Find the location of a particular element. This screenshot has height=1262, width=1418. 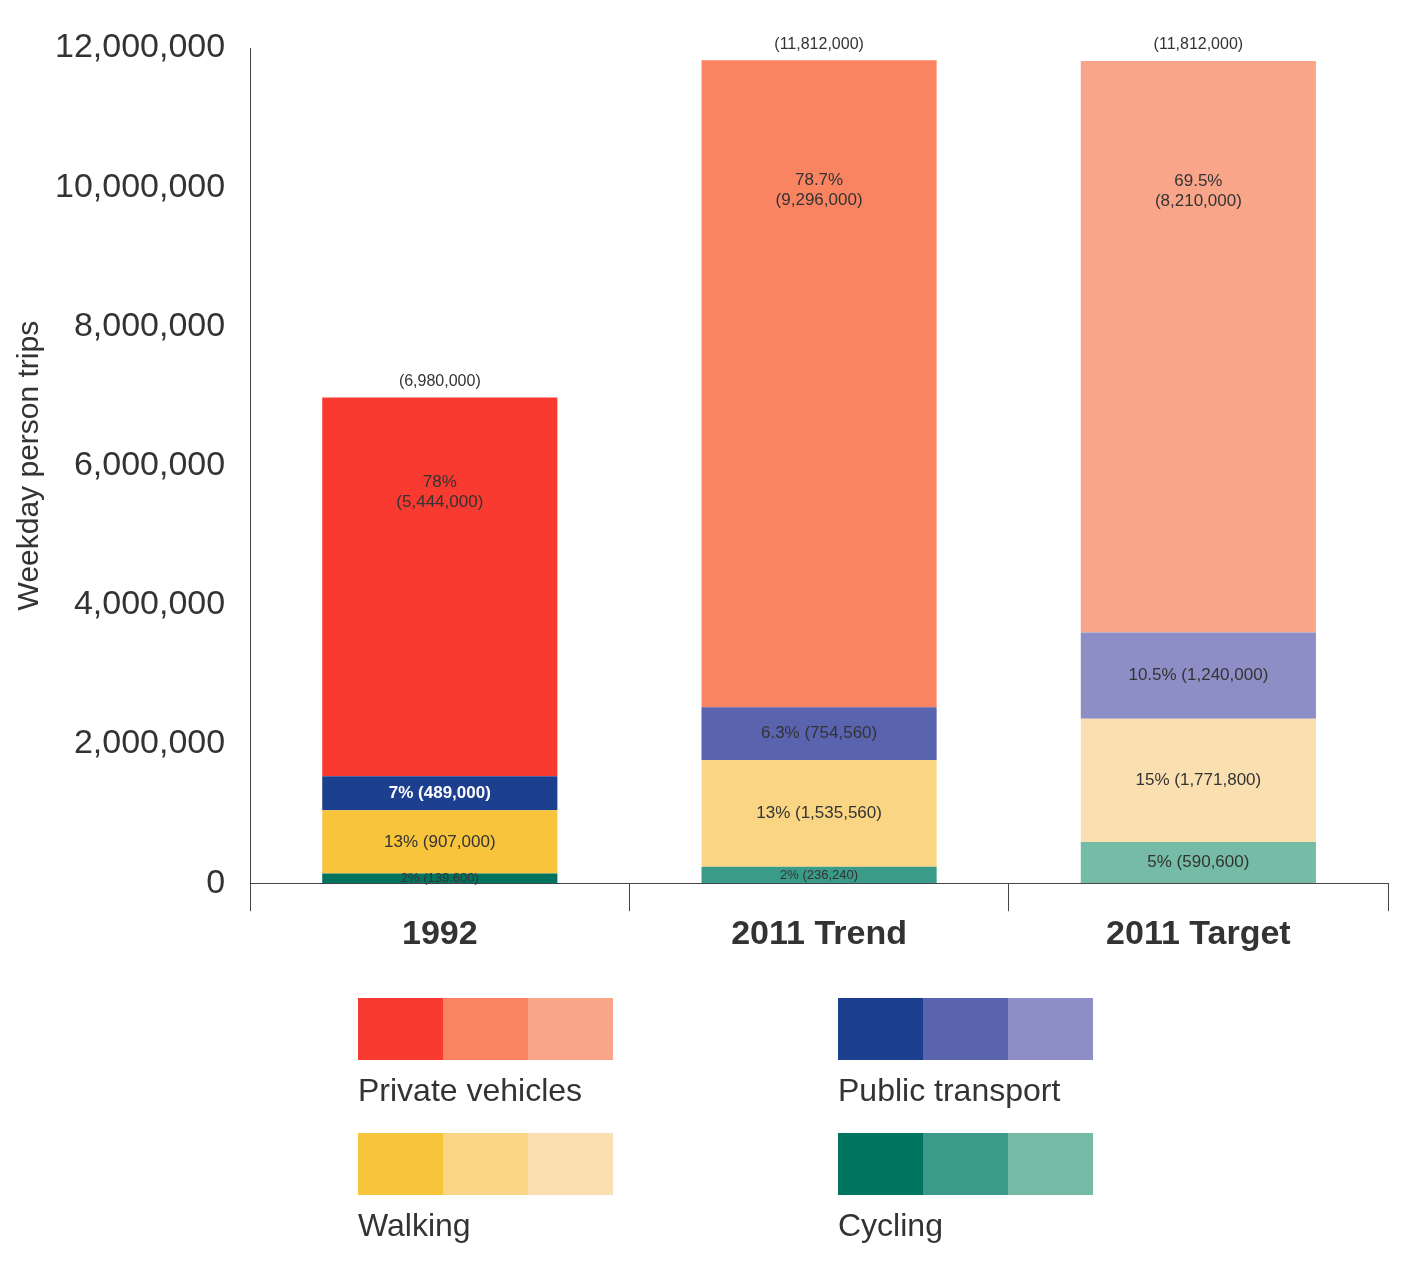

data-label: 13% (1,535,560) is located at coordinates (819, 813).